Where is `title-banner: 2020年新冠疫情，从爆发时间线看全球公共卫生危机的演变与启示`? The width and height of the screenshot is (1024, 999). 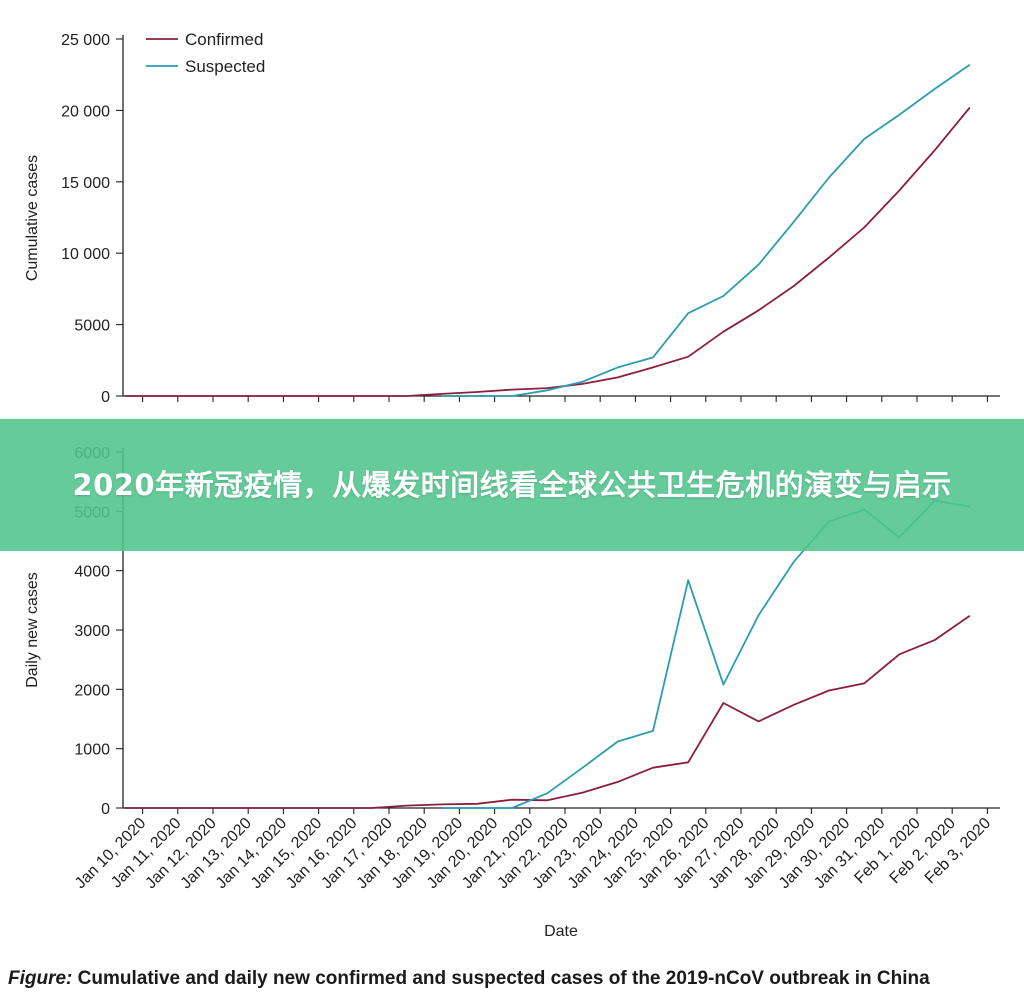 title-banner: 2020年新冠疫情，从爆发时间线看全球公共卫生危机的演变与启示 is located at coordinates (512, 485).